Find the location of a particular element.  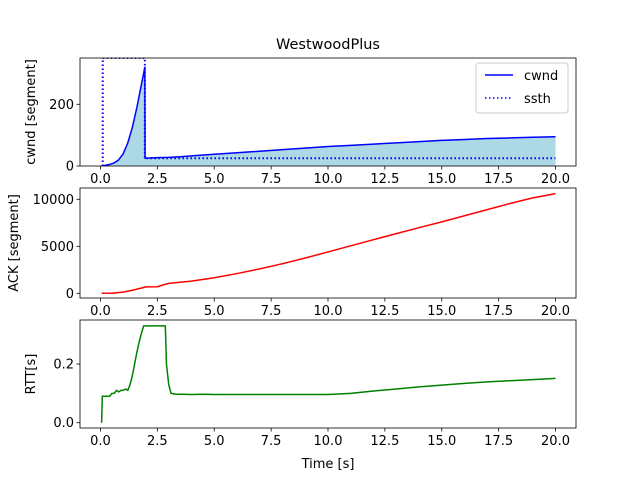

legend-label-ssth: ssth is located at coordinates (537, 99).